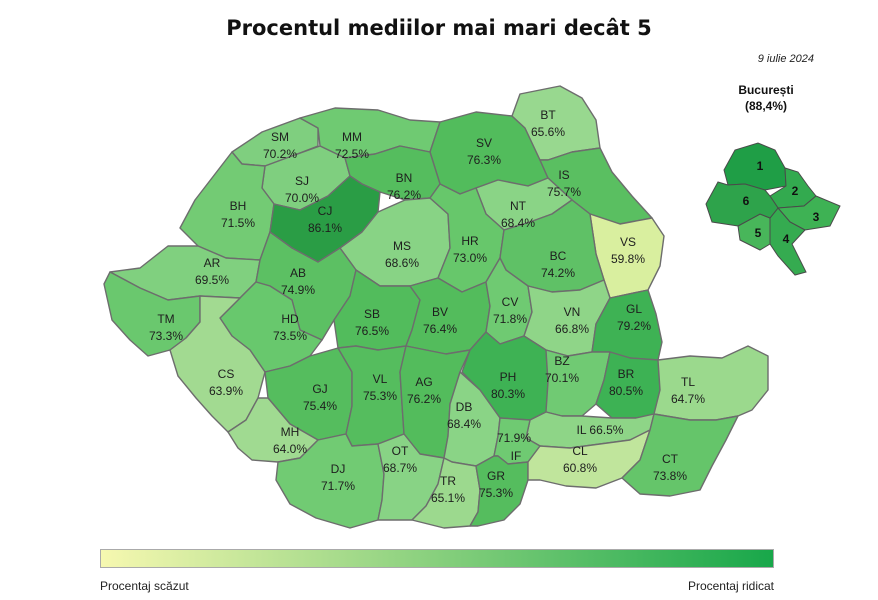  I want to click on county-value-CT: 73.8%, so click(670, 476).